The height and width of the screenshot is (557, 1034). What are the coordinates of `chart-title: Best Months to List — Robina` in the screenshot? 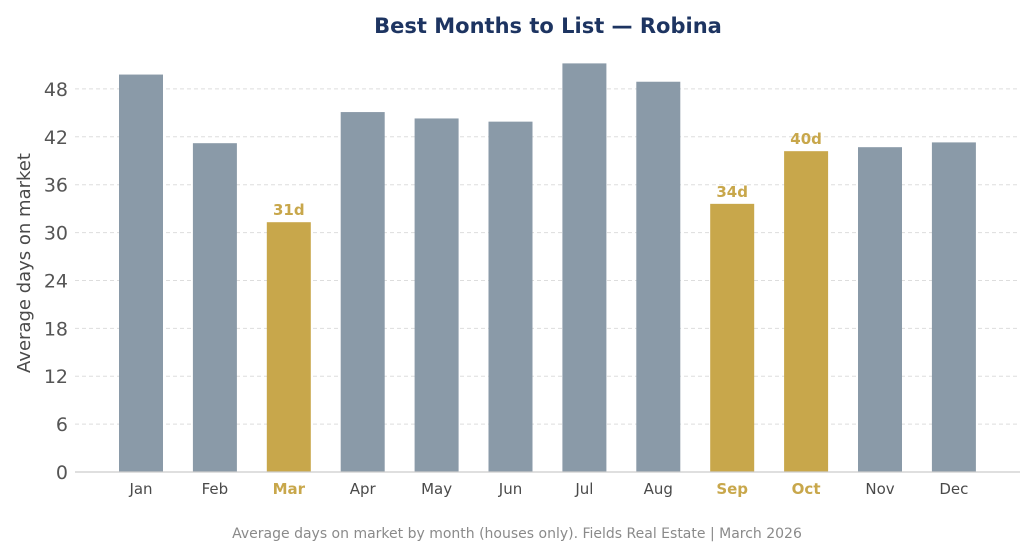 It's located at (548, 26).